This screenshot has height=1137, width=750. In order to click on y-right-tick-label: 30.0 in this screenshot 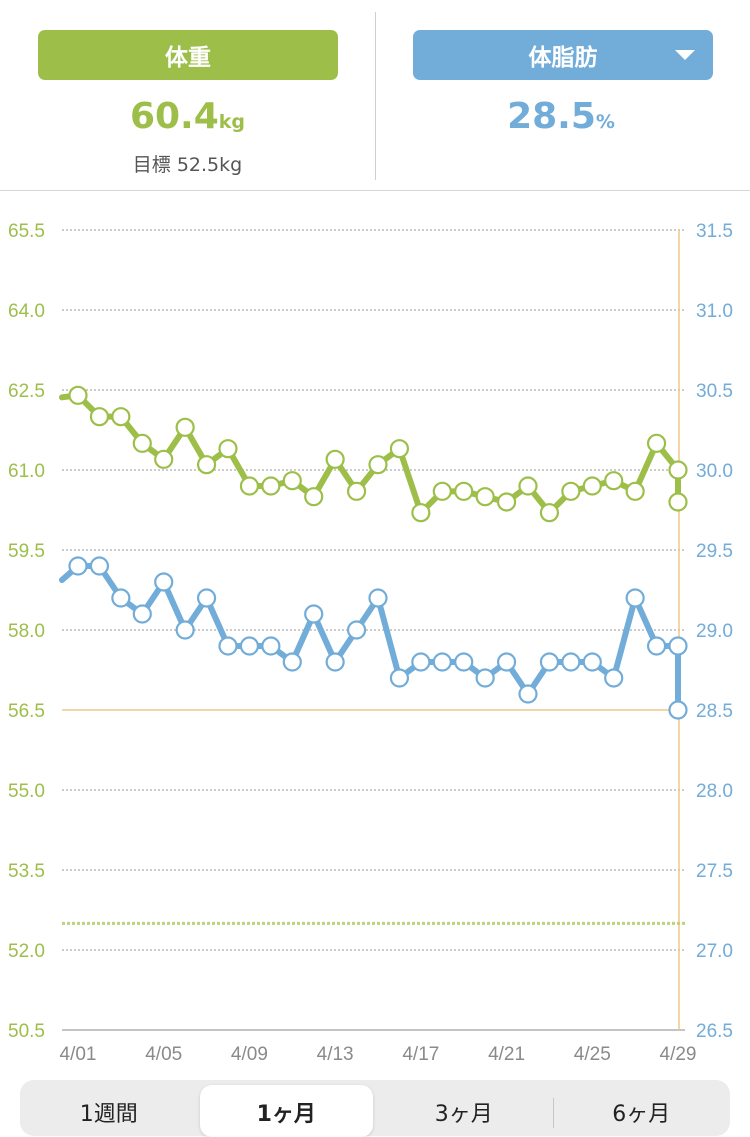, I will do `click(714, 471)`.